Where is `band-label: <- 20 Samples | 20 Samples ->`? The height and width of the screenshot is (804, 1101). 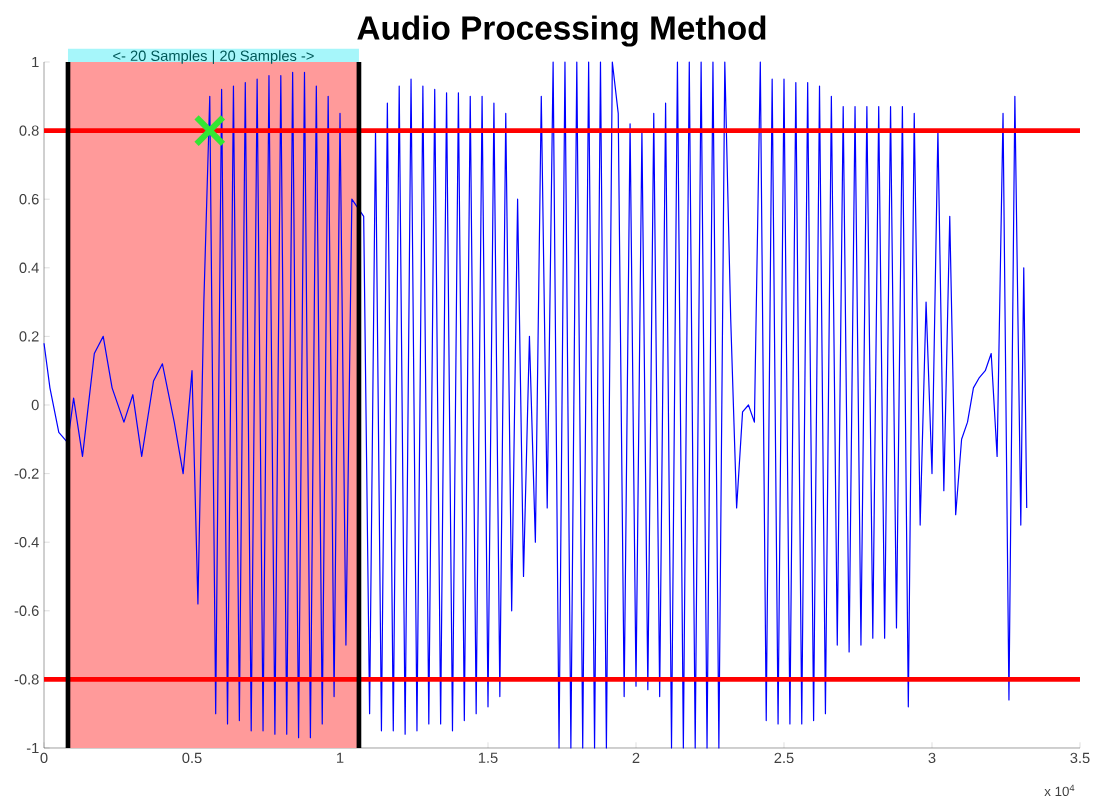
band-label: <- 20 Samples | 20 Samples -> is located at coordinates (213, 57).